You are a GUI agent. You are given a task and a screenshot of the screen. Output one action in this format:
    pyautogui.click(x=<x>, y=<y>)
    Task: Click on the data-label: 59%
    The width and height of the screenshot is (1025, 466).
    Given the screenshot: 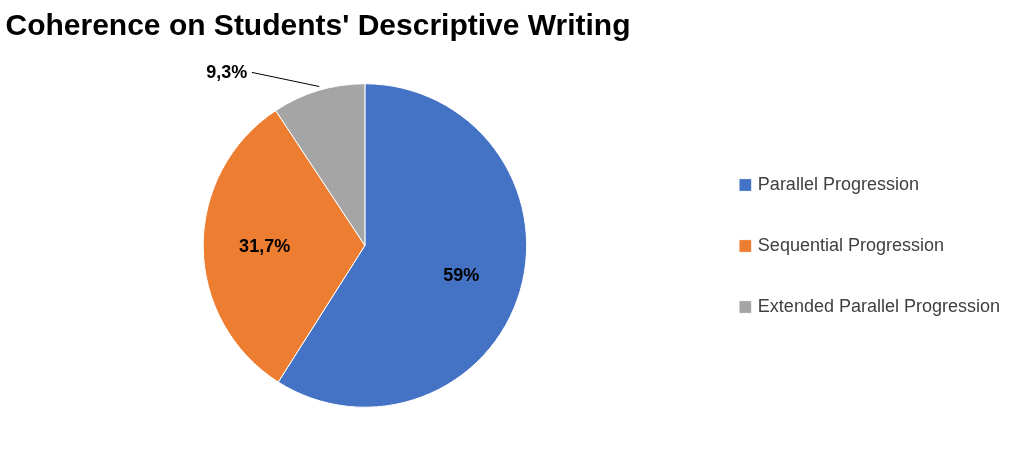 What is the action you would take?
    pyautogui.click(x=461, y=274)
    